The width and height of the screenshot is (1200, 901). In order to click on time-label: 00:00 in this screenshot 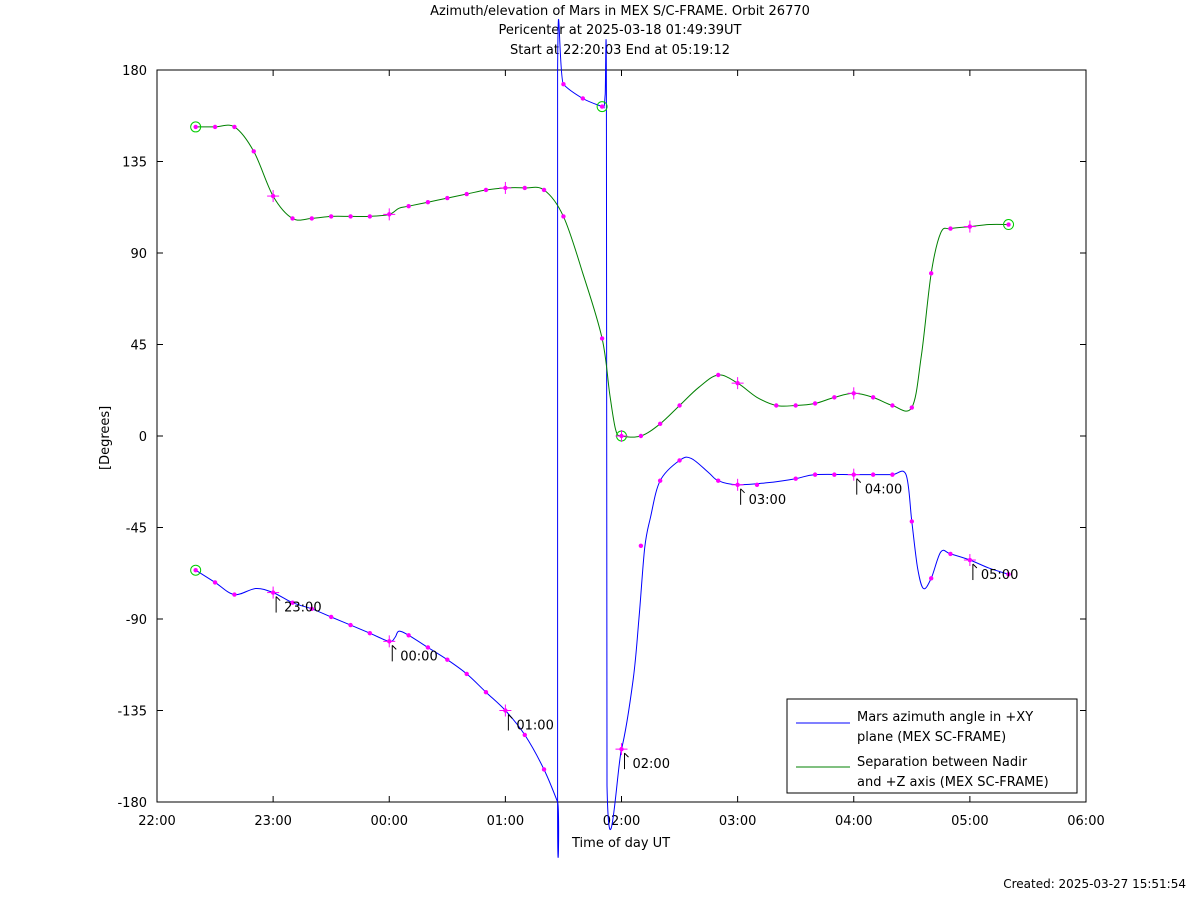, I will do `click(418, 656)`.